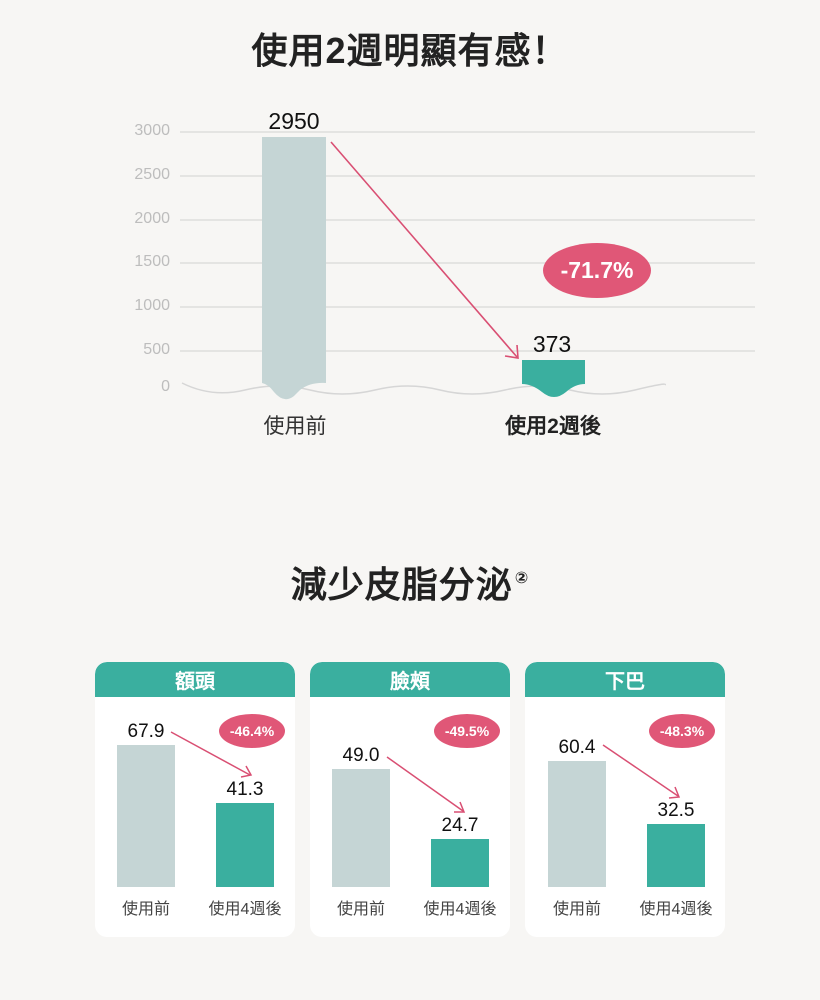 The image size is (820, 1000). Describe the element at coordinates (152, 130) in the screenshot. I see `ytick: 3000` at that location.